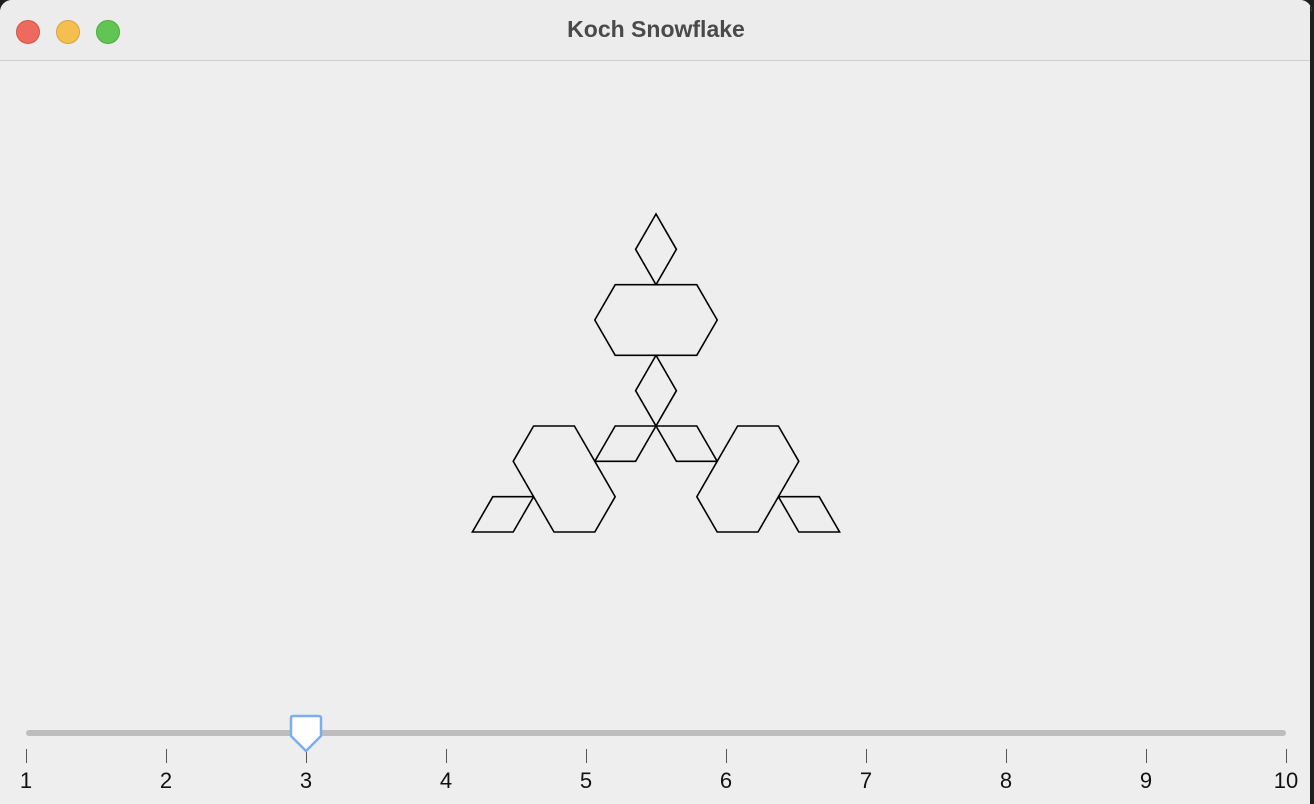 Image resolution: width=1314 pixels, height=804 pixels. What do you see at coordinates (1286, 780) in the screenshot?
I see `slider-tick-label: 10` at bounding box center [1286, 780].